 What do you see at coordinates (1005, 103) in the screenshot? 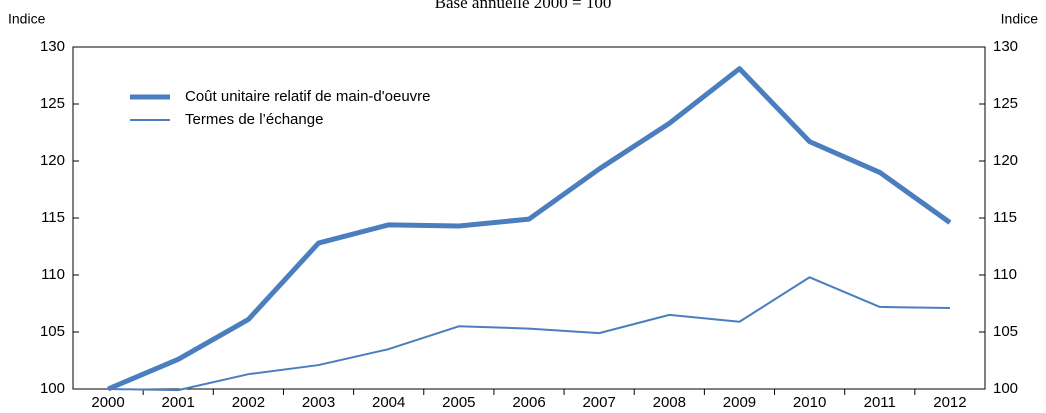
I see `y2-tick-label: 125` at bounding box center [1005, 103].